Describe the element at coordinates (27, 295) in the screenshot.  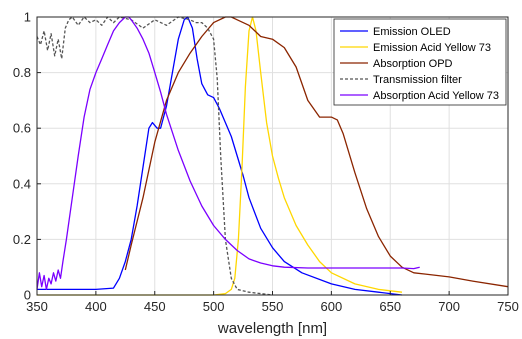
I see `y-tick-label: 0` at that location.